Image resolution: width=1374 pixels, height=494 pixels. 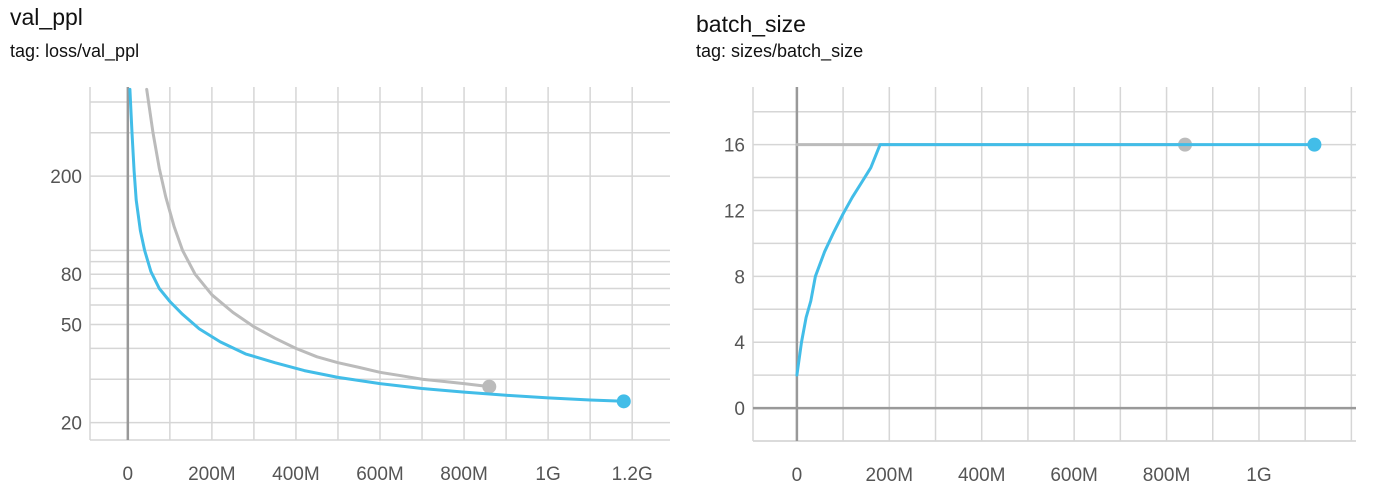 What do you see at coordinates (46, 17) in the screenshot?
I see `val-ppl-title: val_ppl` at bounding box center [46, 17].